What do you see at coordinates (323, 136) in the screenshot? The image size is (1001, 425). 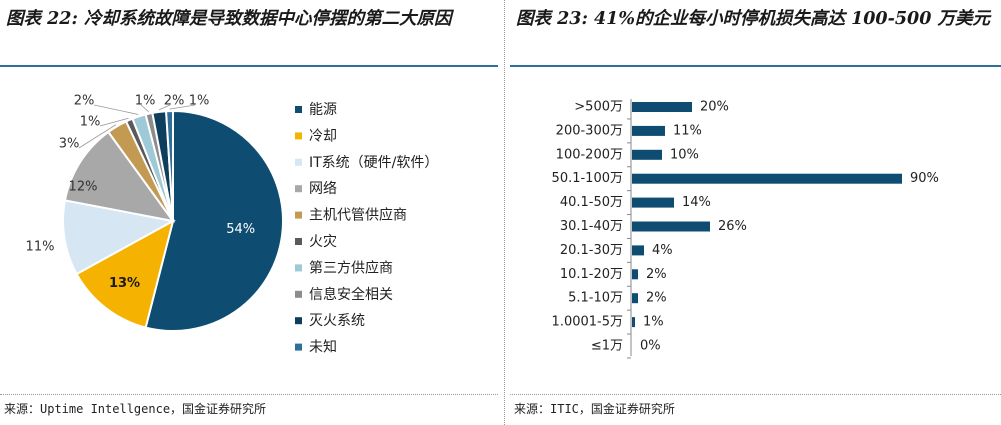 I see `legend-label: 冷却` at bounding box center [323, 136].